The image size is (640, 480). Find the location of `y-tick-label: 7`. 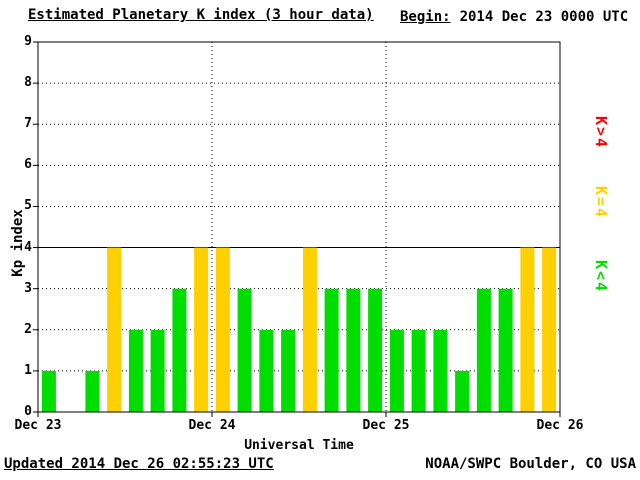

y-tick-label: 7 is located at coordinates (28, 124).